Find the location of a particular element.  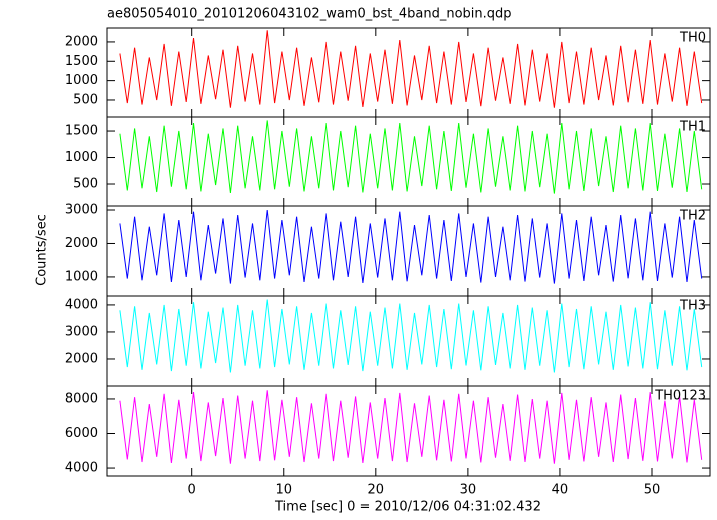

legend-label: TH0123 is located at coordinates (680, 396).